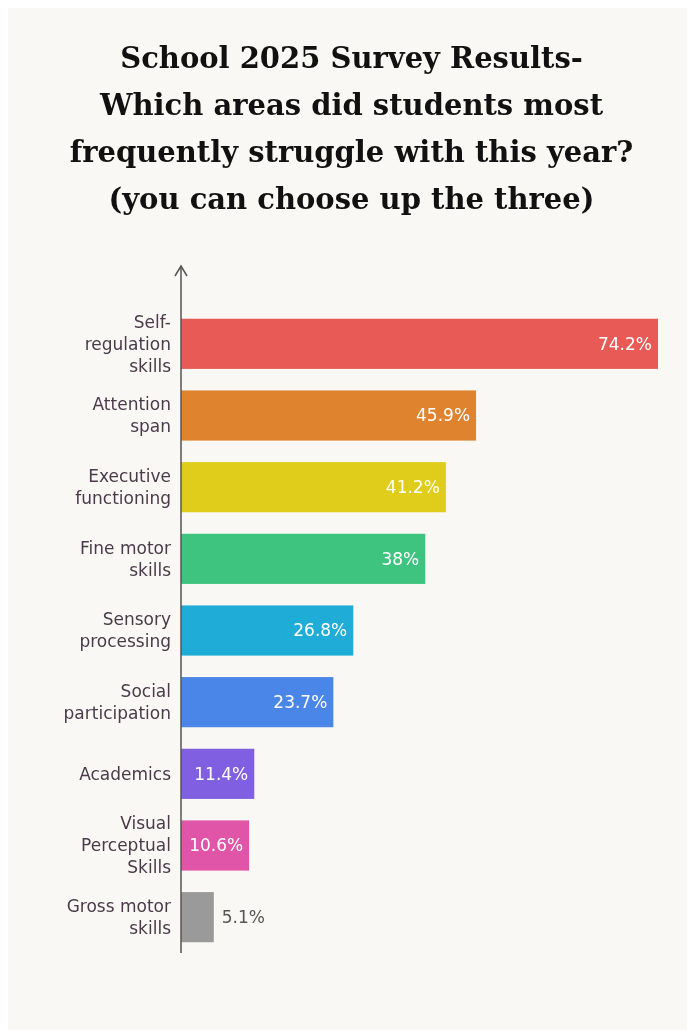  Describe the element at coordinates (221, 773) in the screenshot. I see `data-label: 11.4%` at that location.